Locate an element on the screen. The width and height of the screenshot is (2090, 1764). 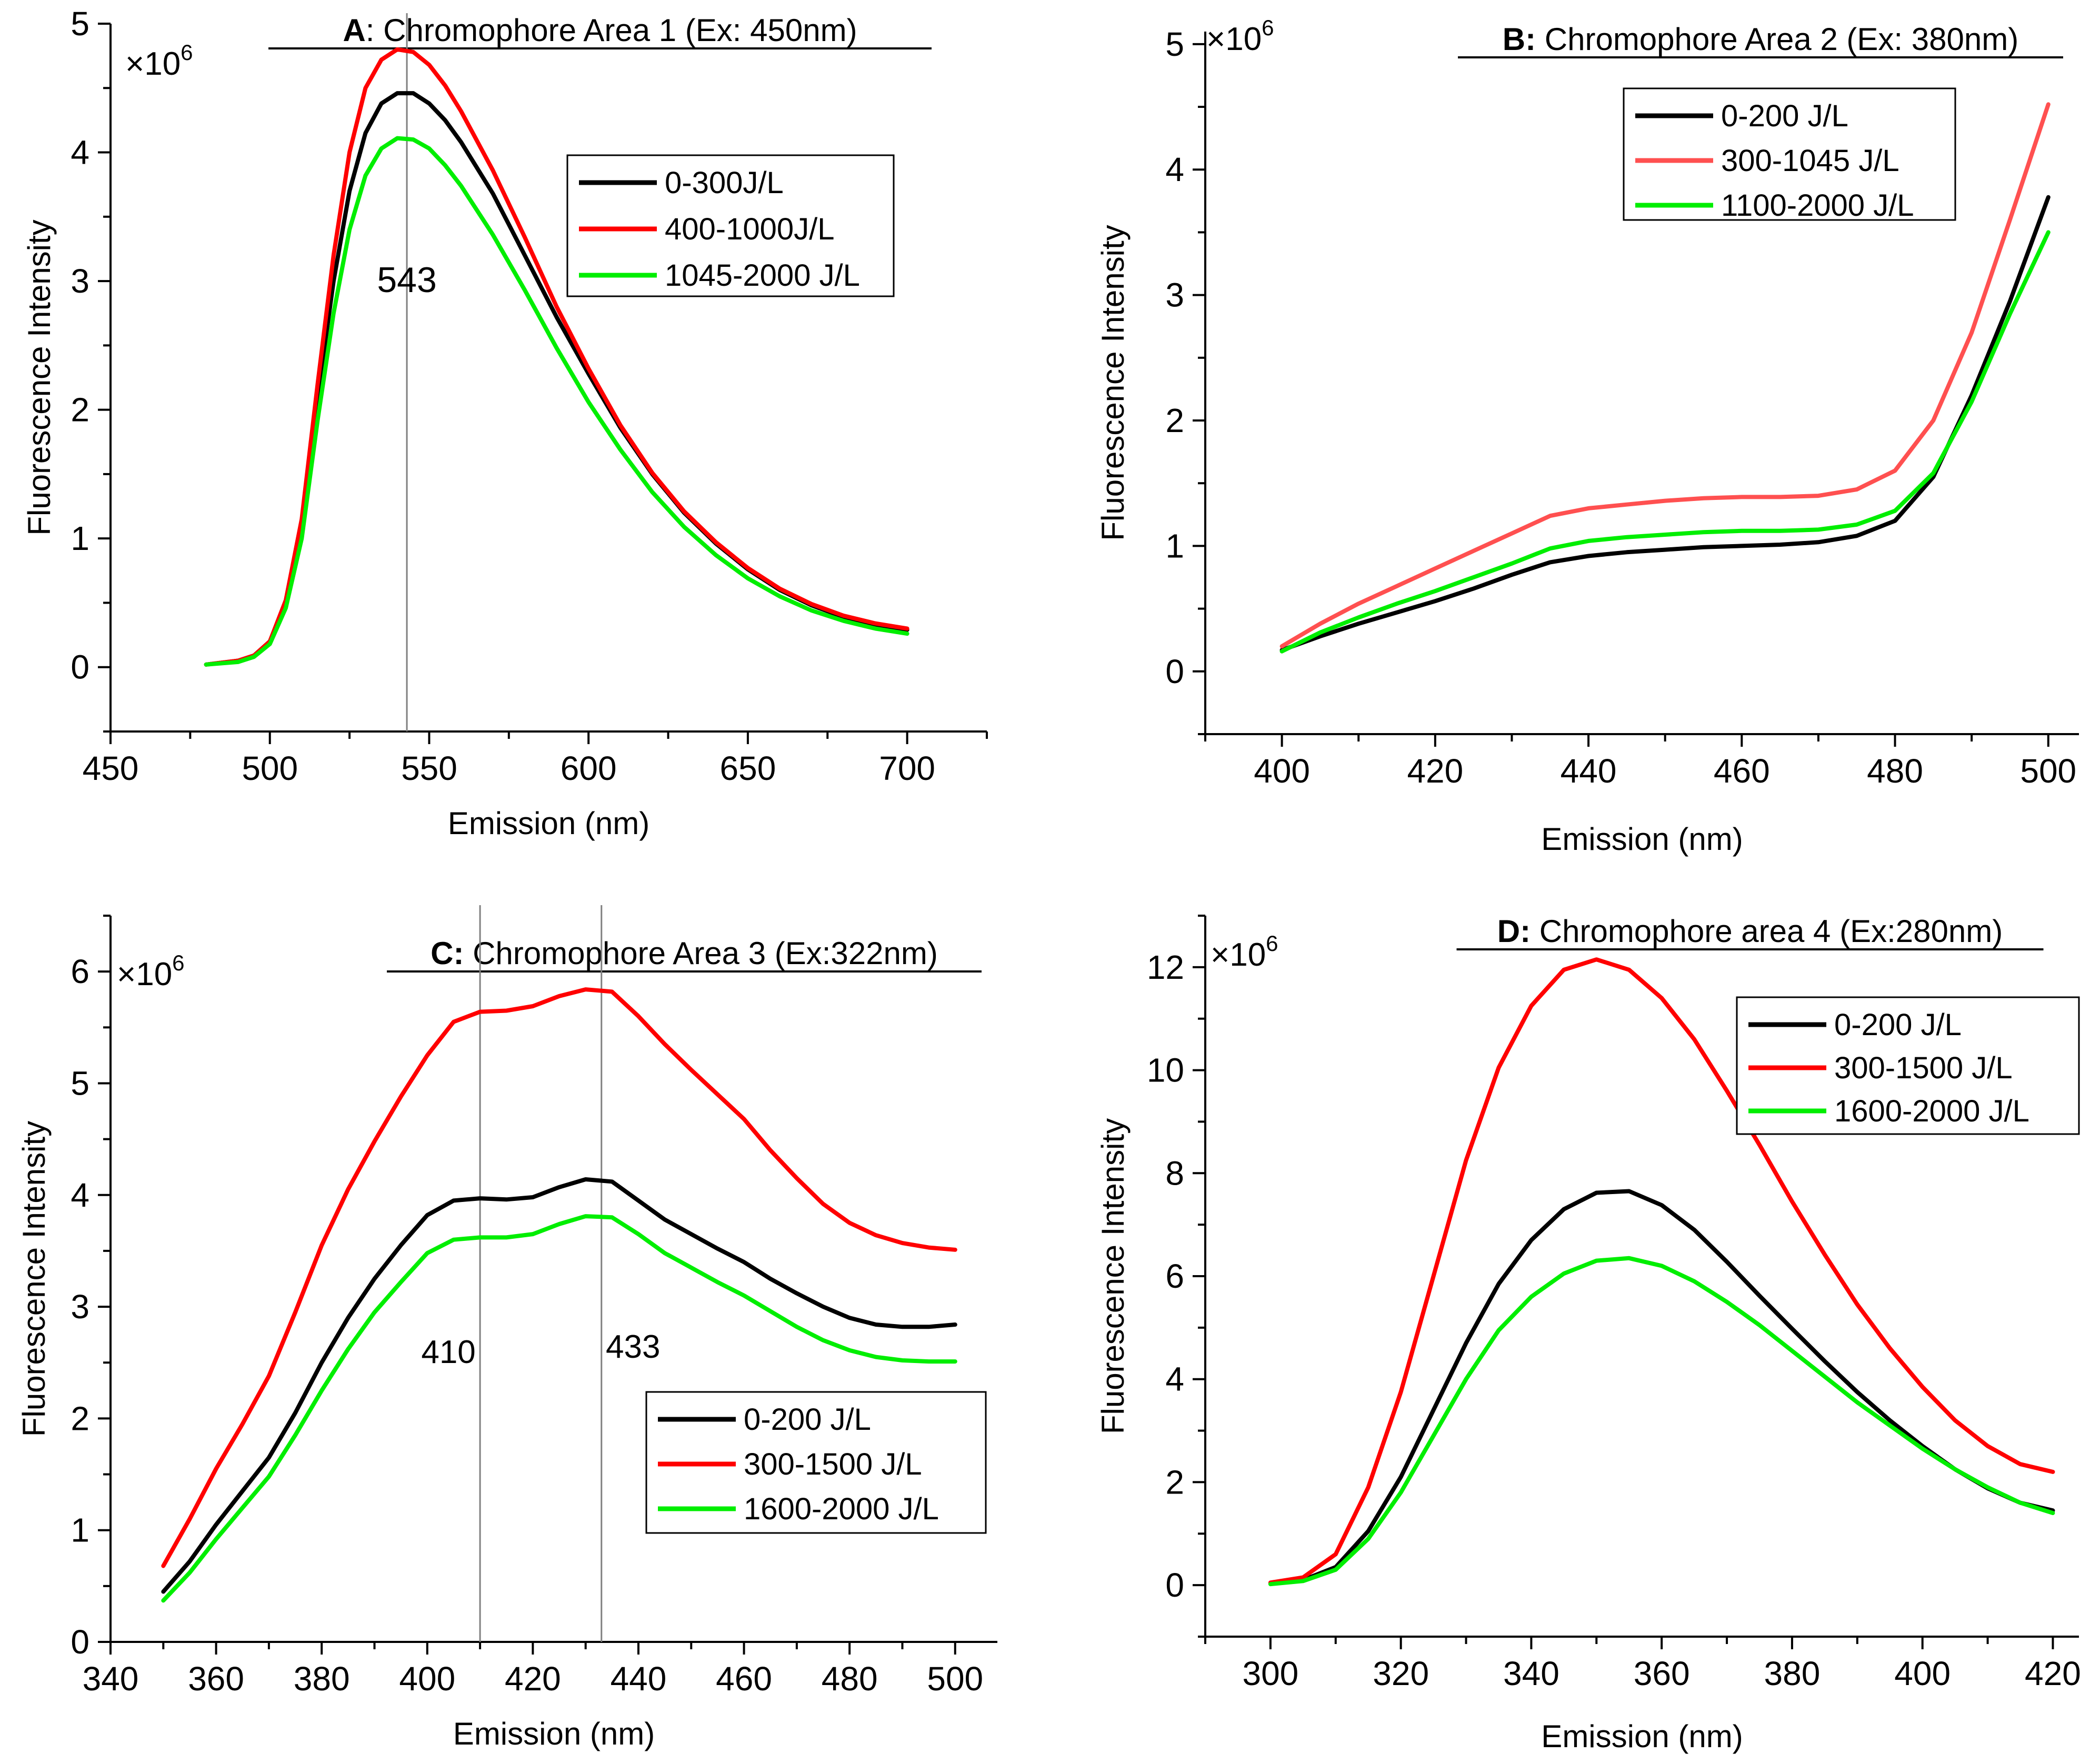
y-tick-label: 12 is located at coordinates (1165, 967).